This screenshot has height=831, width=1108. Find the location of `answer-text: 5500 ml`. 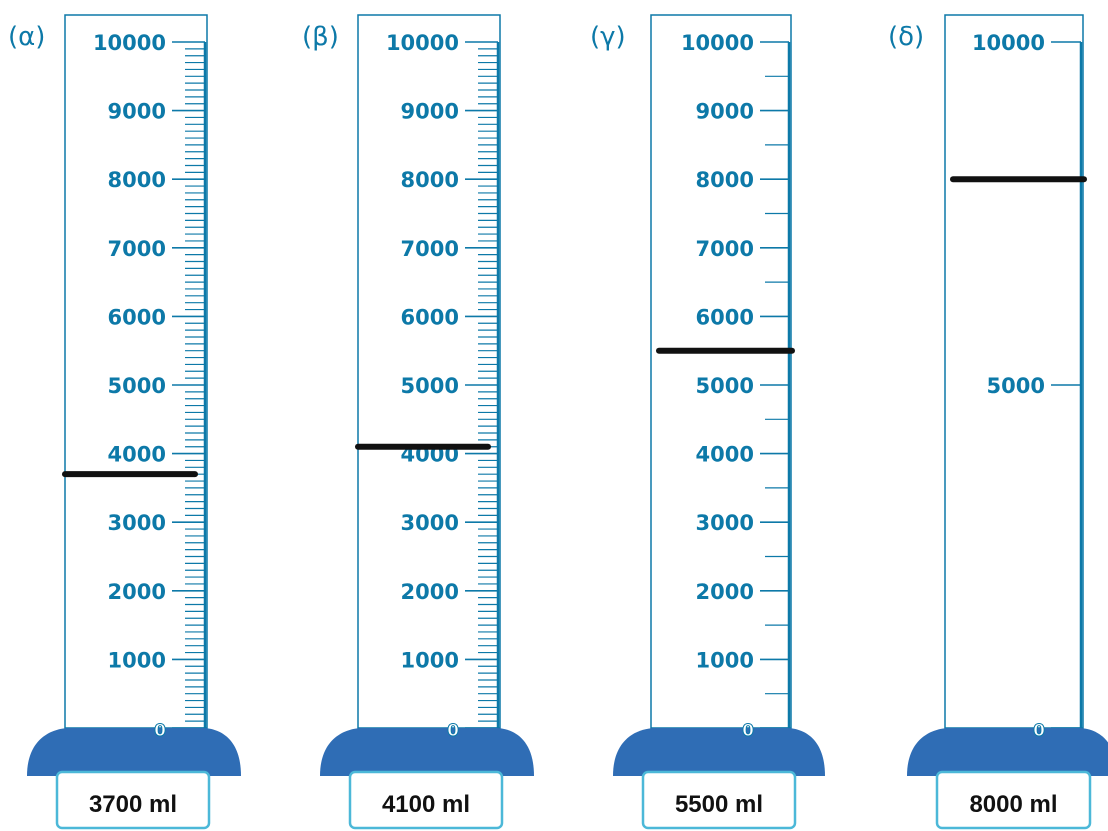

answer-text: 5500 ml is located at coordinates (719, 804).